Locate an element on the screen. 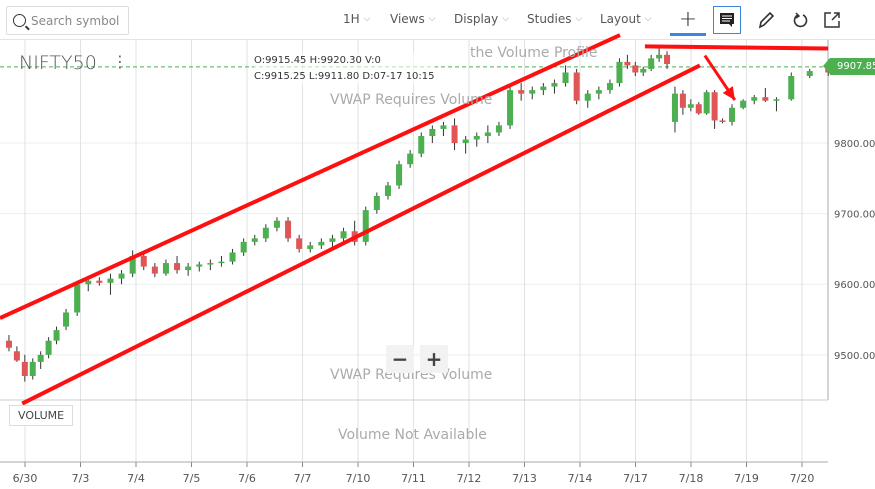 The width and height of the screenshot is (875, 489). interval-menu: 1H ⌵ is located at coordinates (357, 19).